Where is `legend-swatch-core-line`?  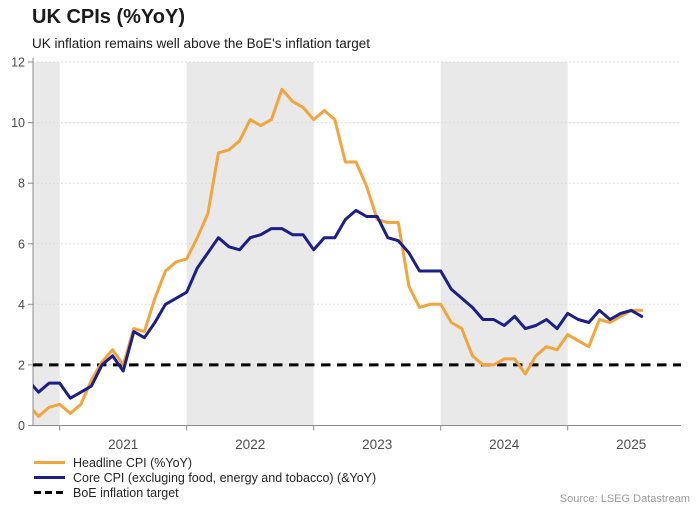 legend-swatch-core-line is located at coordinates (49, 477).